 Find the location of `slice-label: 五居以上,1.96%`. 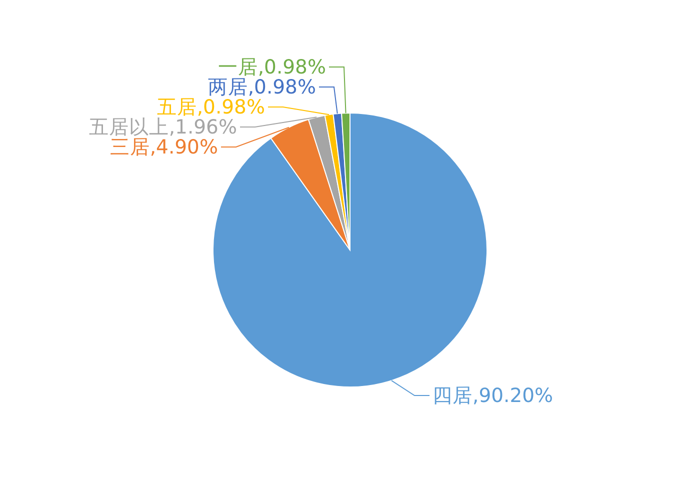

slice-label: 五居以上,1.96% is located at coordinates (162, 127).